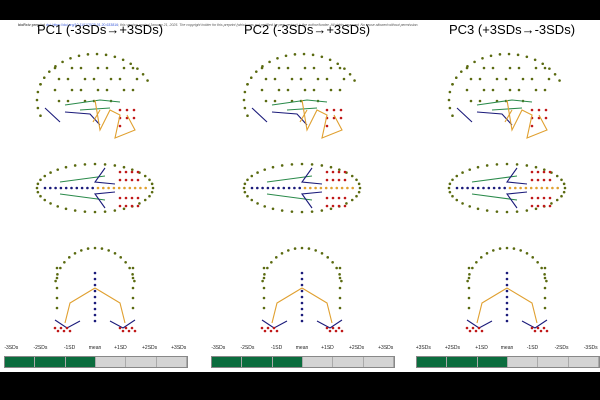 This screenshot has height=400, width=600. Describe the element at coordinates (561, 348) in the screenshot. I see `scale-label: -2SDs` at that location.